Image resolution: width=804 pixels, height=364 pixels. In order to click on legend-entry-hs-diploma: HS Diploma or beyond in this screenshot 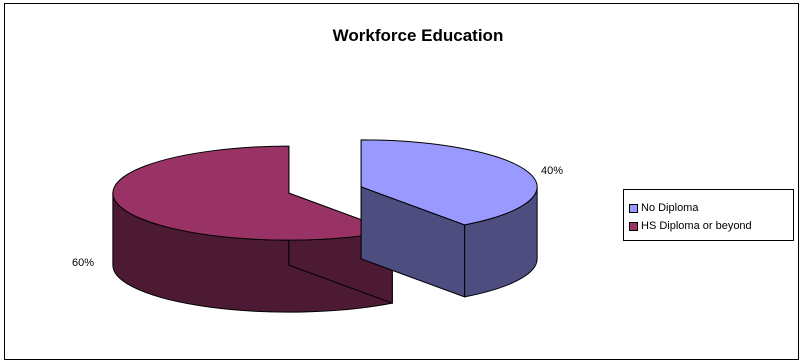, I will do `click(690, 226)`.